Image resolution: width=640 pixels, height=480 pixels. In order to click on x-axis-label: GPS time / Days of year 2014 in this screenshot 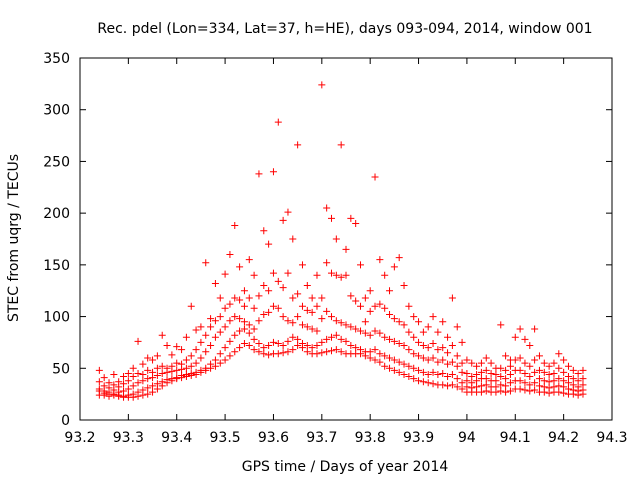, I will do `click(345, 467)`.